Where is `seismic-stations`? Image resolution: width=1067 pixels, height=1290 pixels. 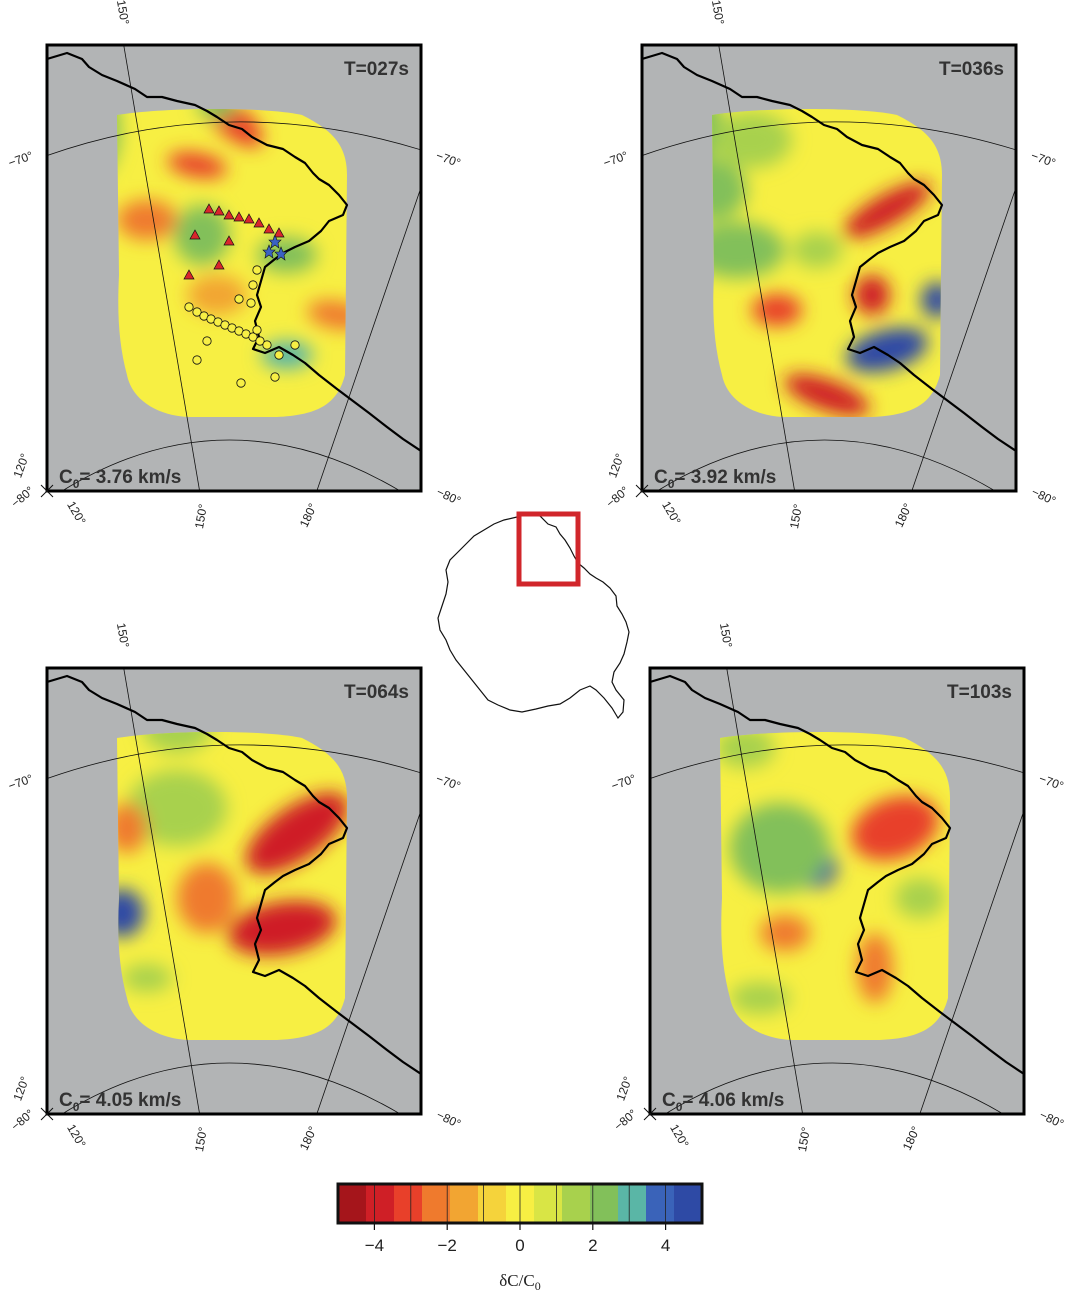
seismic-stations is located at coordinates (241, 295).